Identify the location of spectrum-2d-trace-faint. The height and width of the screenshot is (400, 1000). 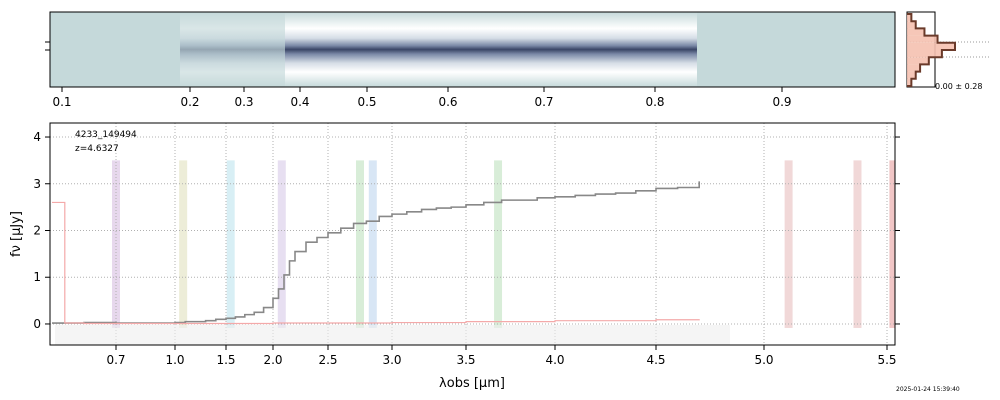
(237, 49).